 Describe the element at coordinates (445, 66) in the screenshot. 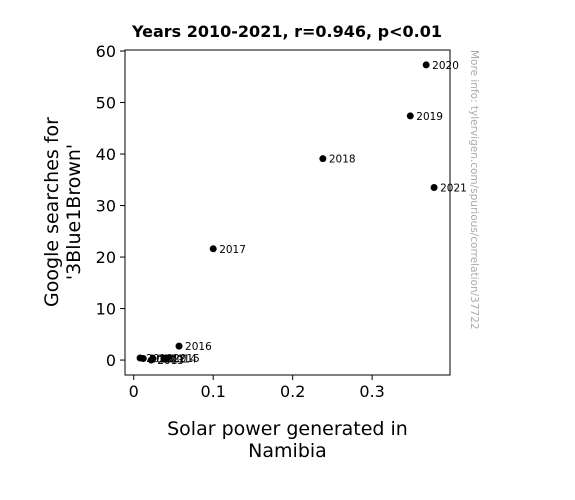

I see `data-point-label-2020: 2020` at that location.